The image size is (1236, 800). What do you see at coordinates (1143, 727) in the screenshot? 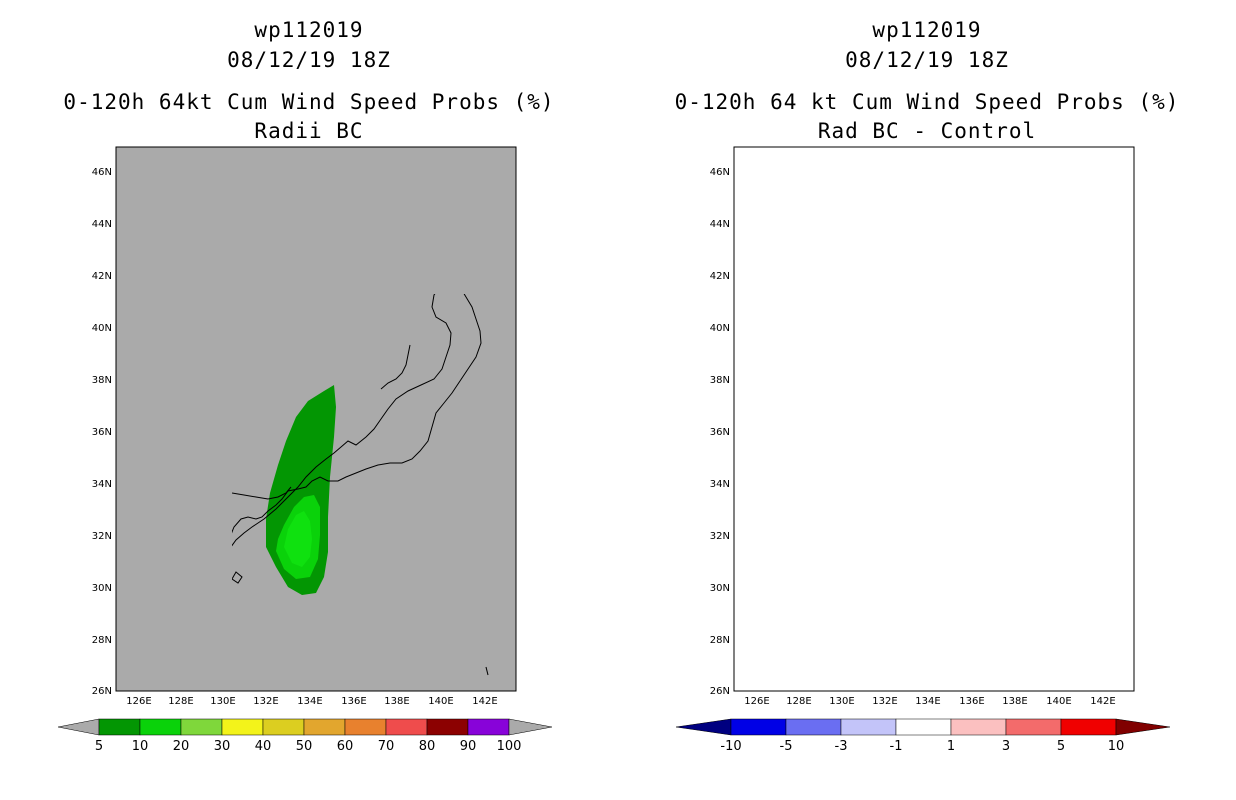
I see `right-colorbar-high-arrow` at bounding box center [1143, 727].